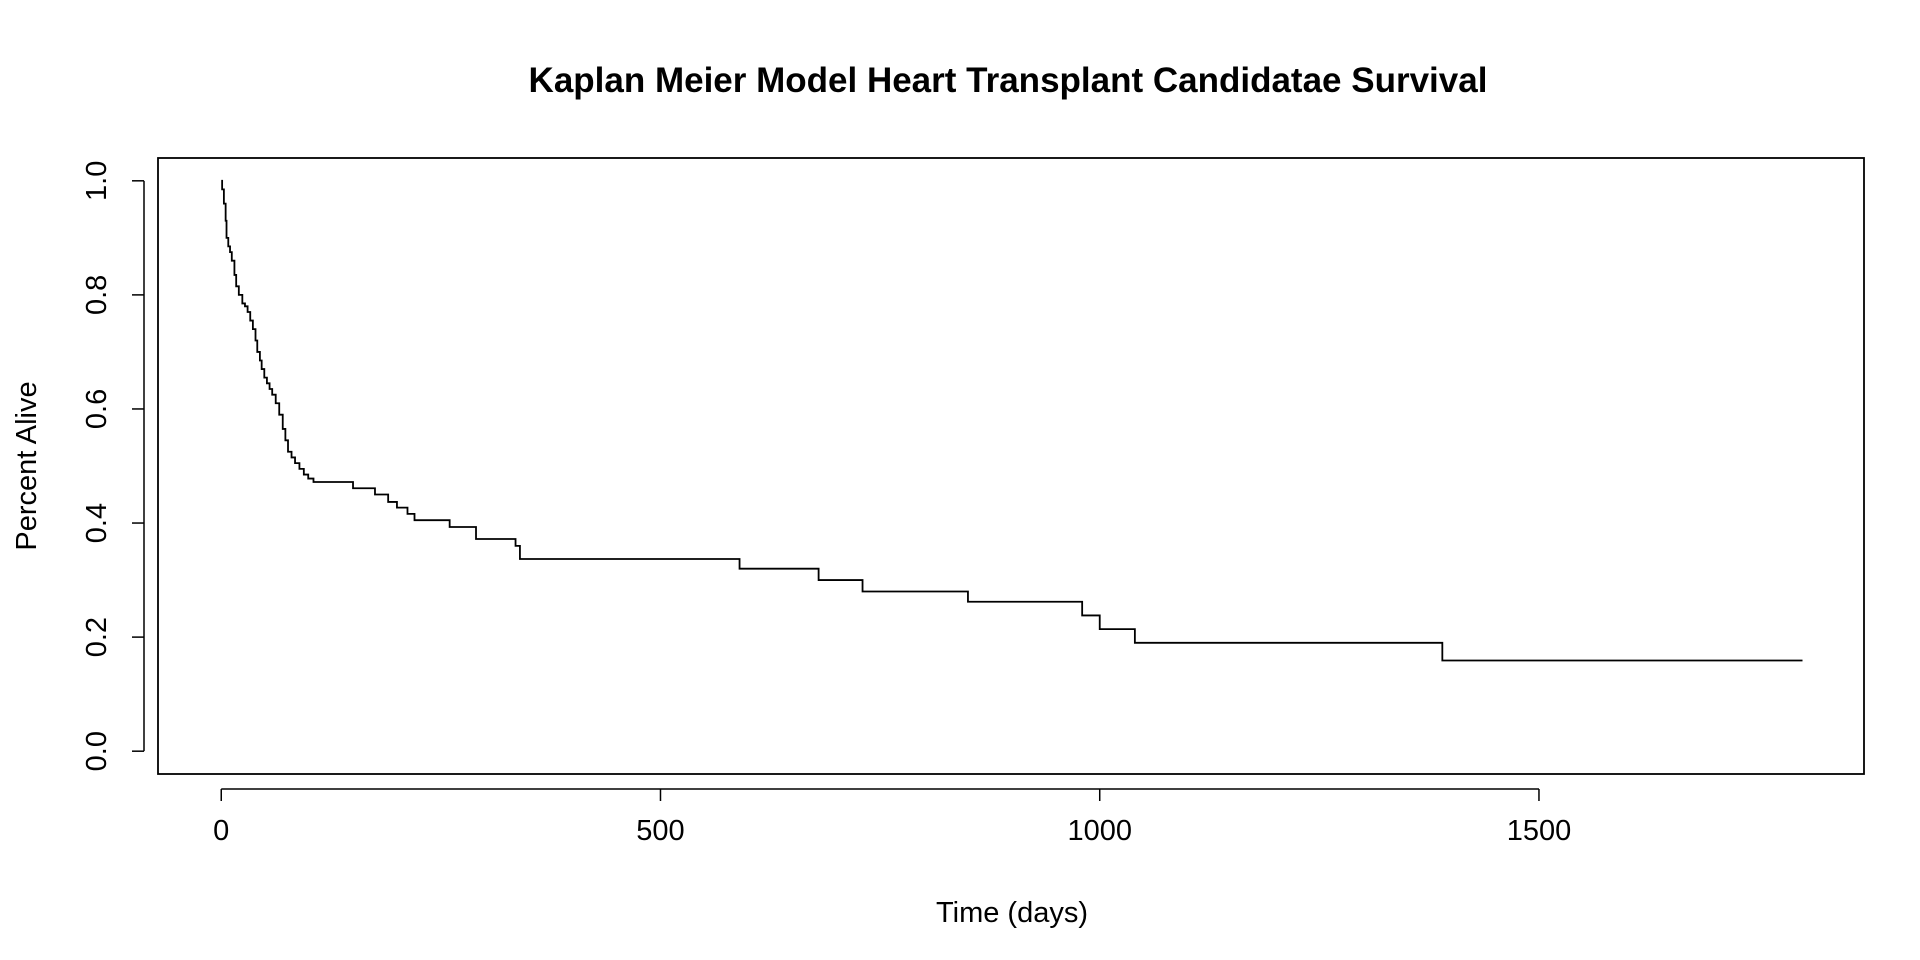 The height and width of the screenshot is (960, 1920). I want to click on y-tick-label: 0.2, so click(97, 637).